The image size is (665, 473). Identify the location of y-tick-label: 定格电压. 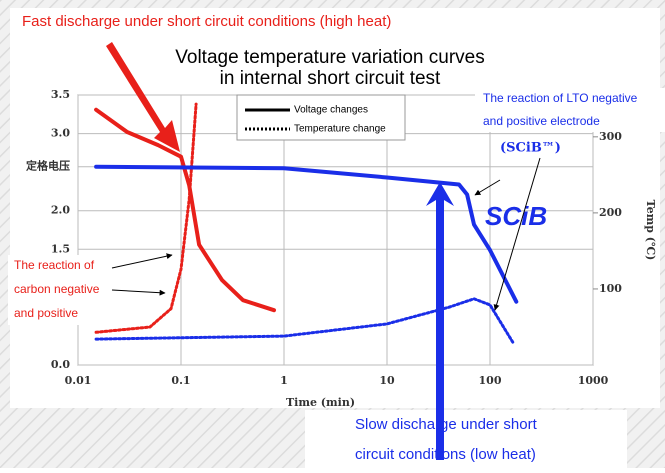
(48, 166).